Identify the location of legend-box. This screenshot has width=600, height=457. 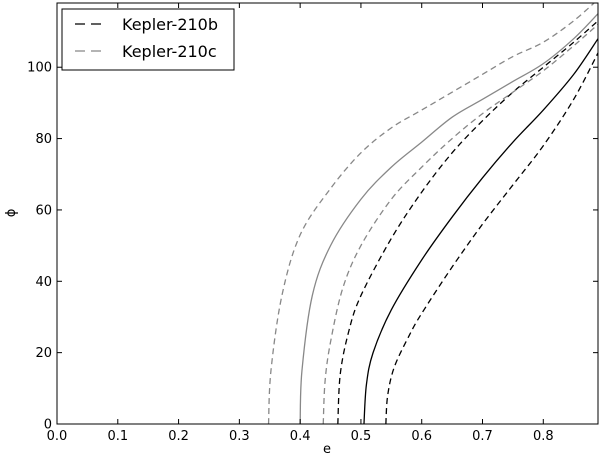
(148, 39).